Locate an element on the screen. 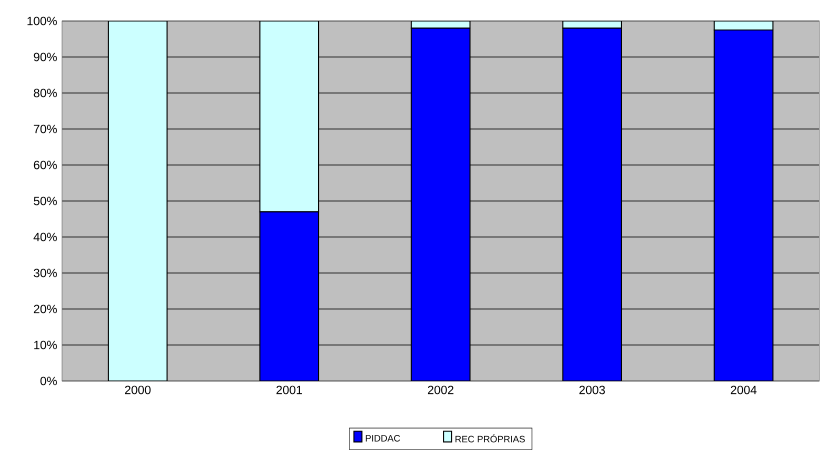 This screenshot has width=831, height=467. y-tick-label: 30% is located at coordinates (45, 273).